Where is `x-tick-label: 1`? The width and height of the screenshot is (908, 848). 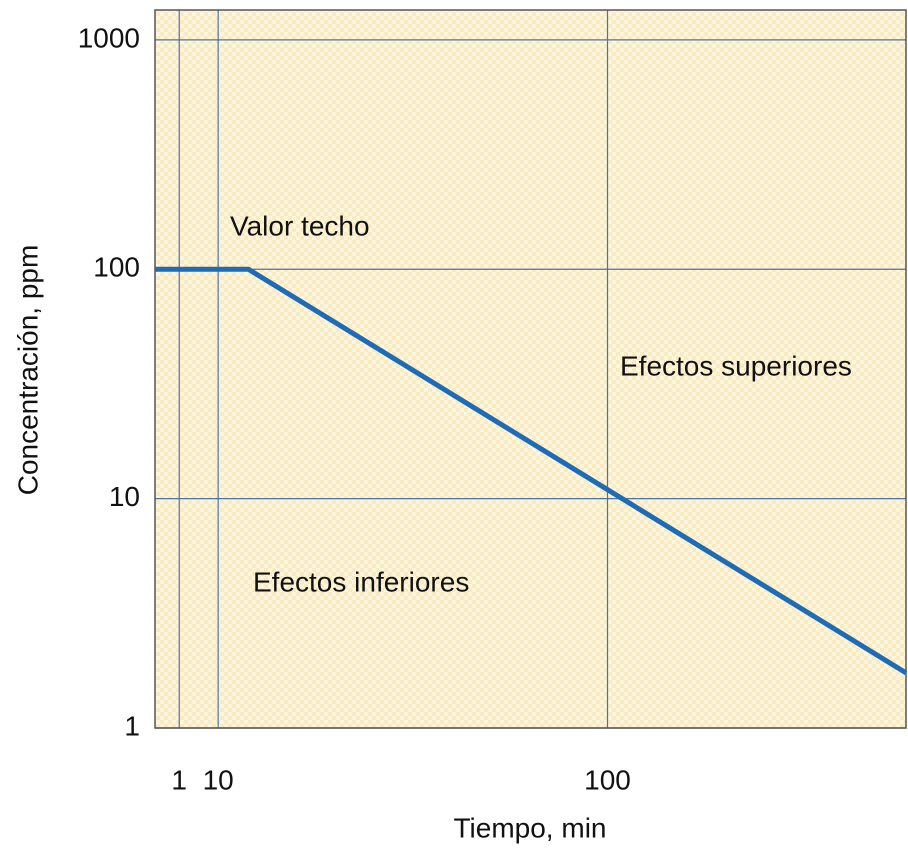 x-tick-label: 1 is located at coordinates (179, 779).